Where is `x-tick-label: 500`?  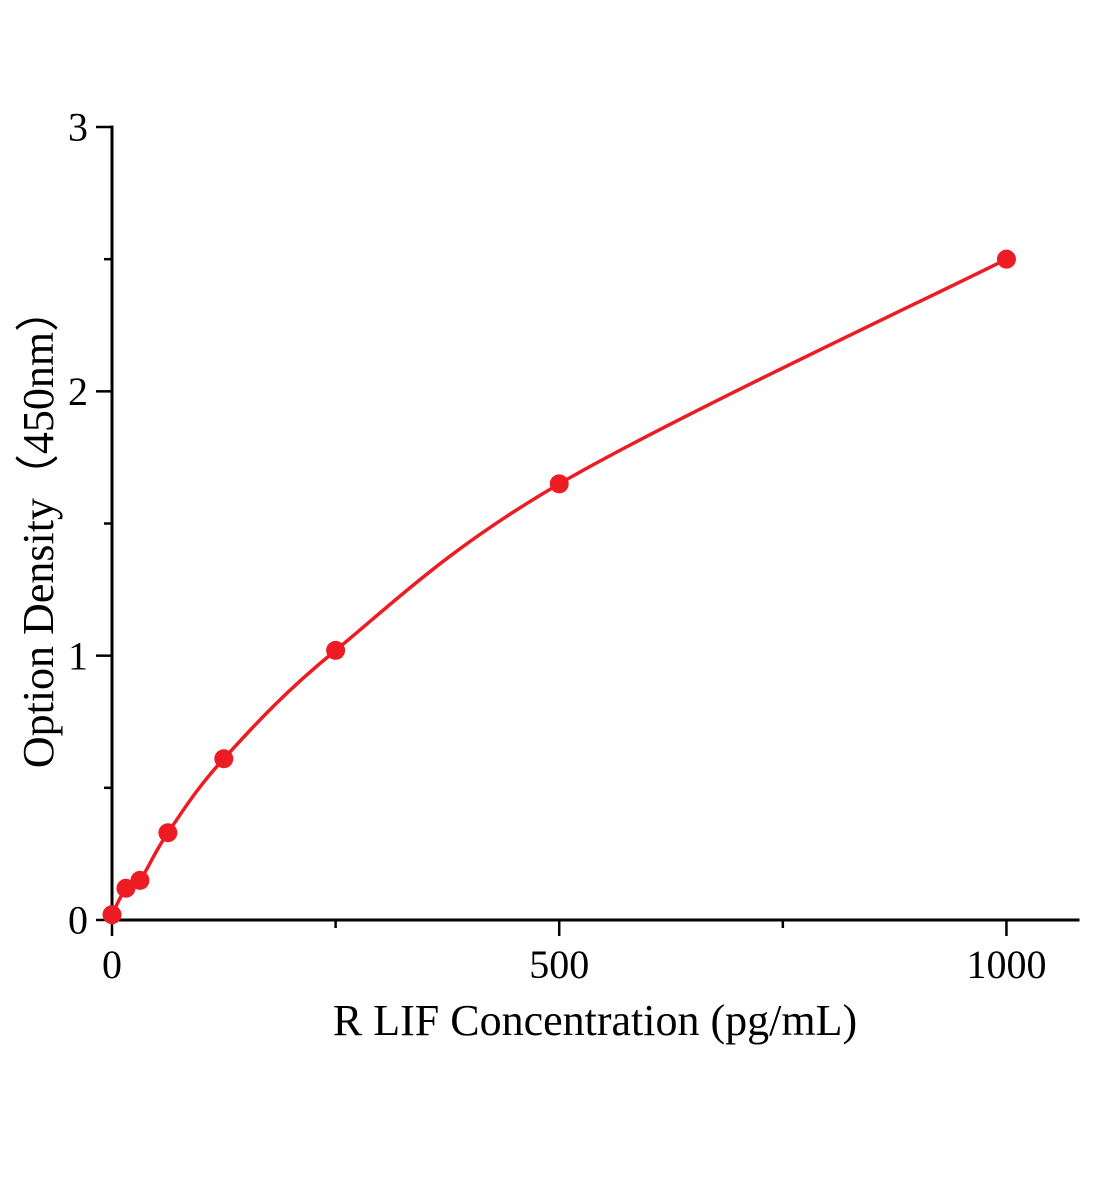 x-tick-label: 500 is located at coordinates (559, 964).